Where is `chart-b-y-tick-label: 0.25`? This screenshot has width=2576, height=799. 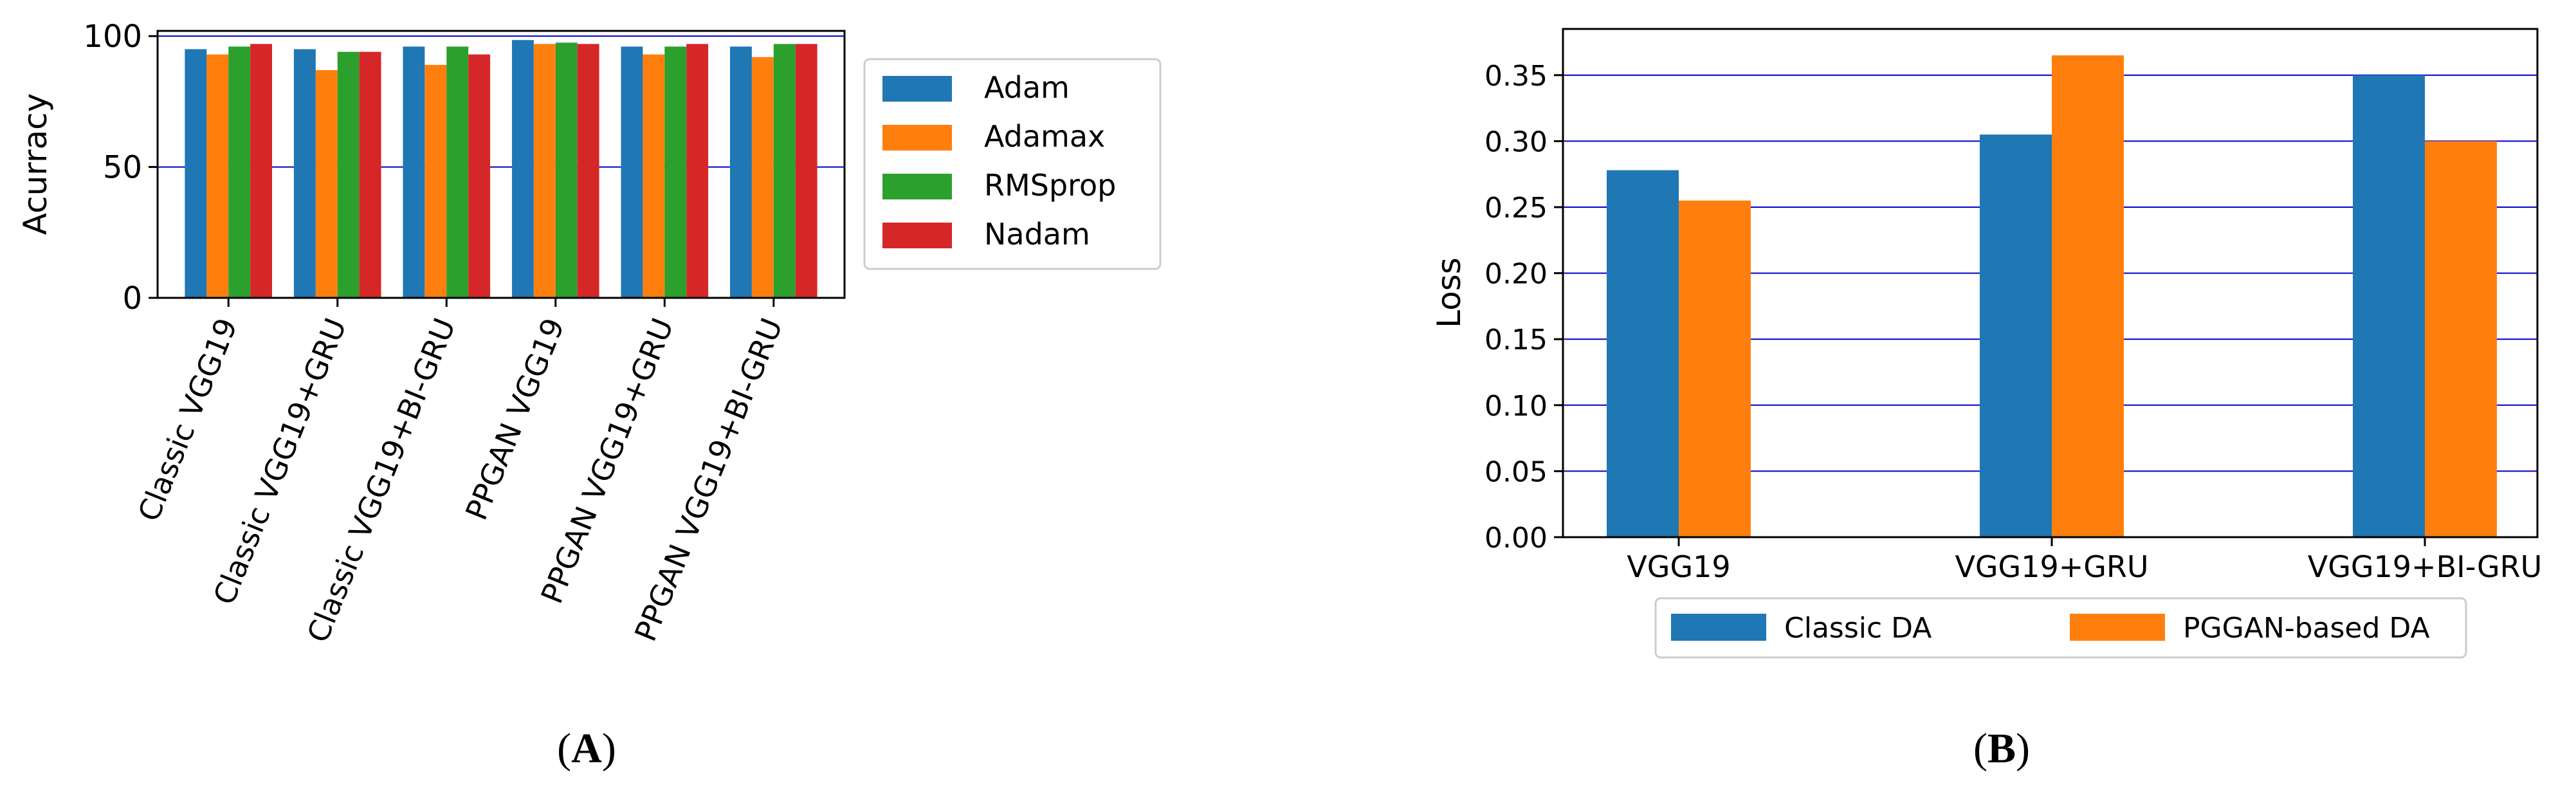 chart-b-y-tick-label: 0.25 is located at coordinates (1516, 208).